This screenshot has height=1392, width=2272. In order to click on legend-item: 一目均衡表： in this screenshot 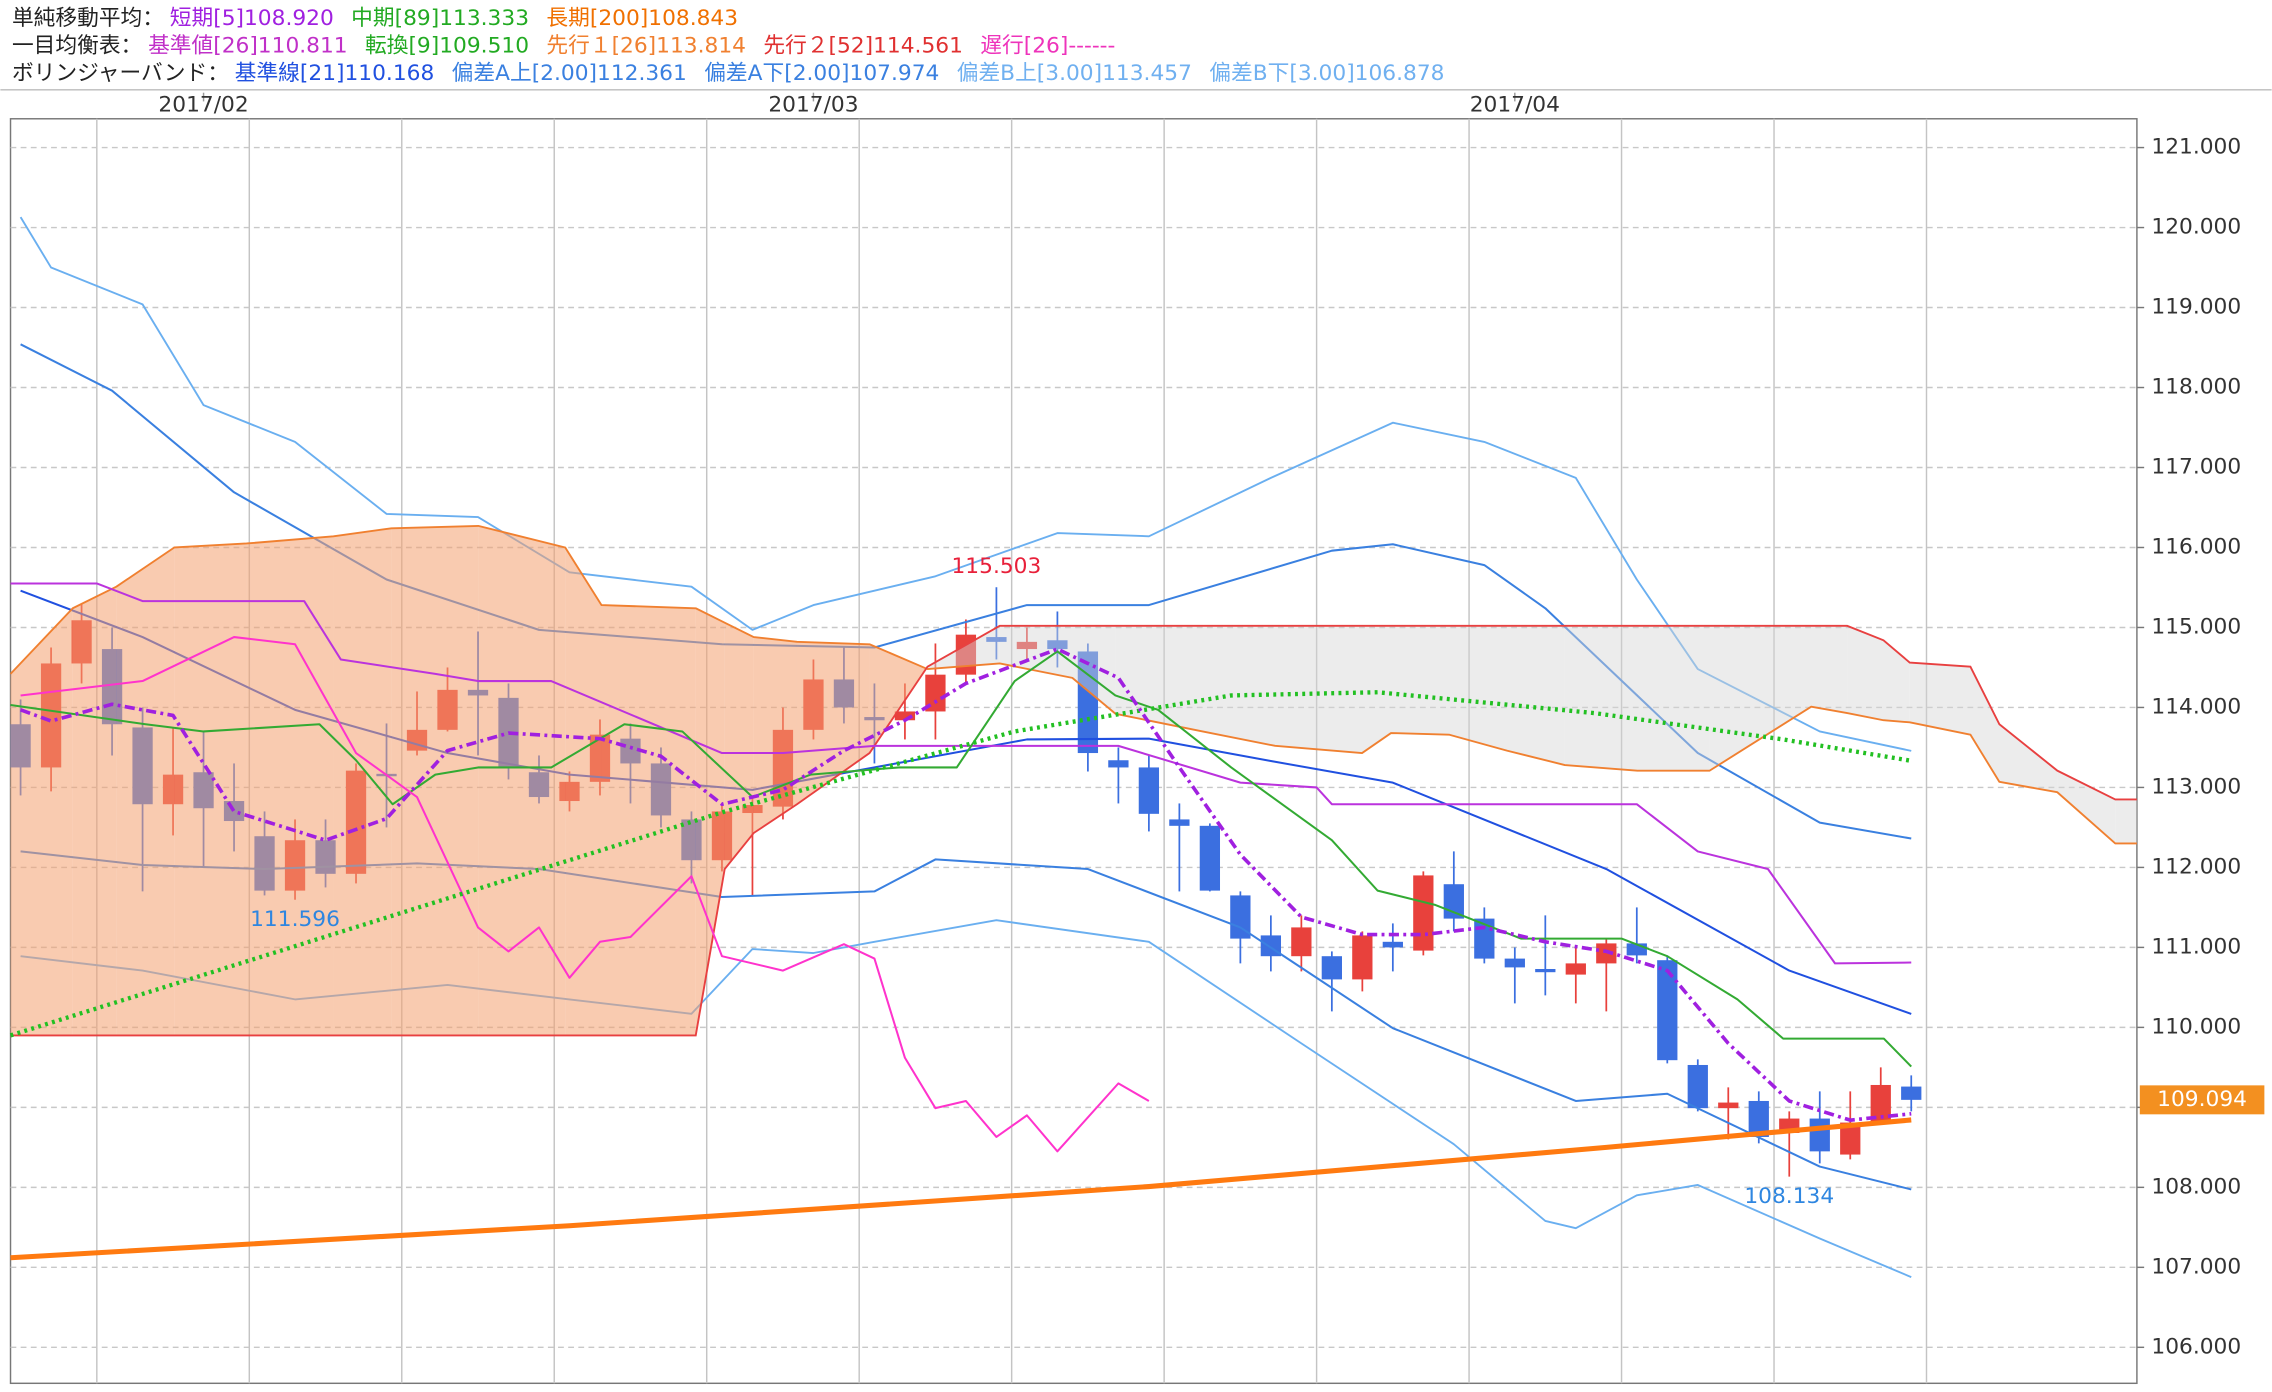, I will do `click(77, 45)`.